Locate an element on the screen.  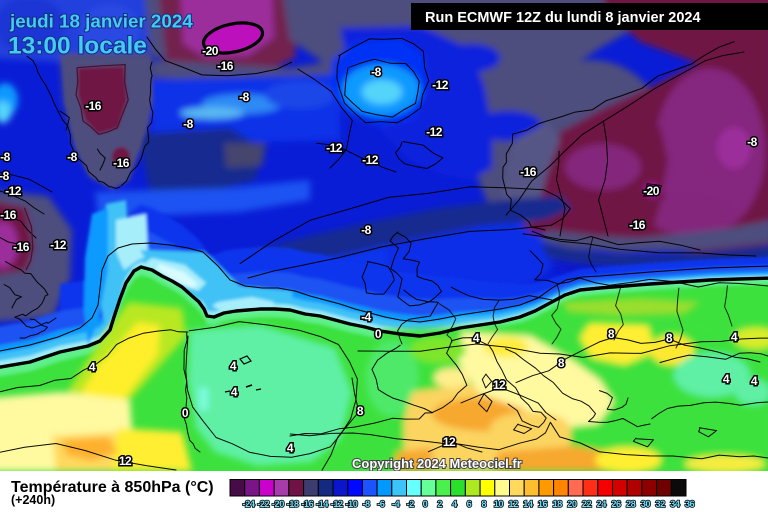
svg-text: 28 is located at coordinates (631, 504).